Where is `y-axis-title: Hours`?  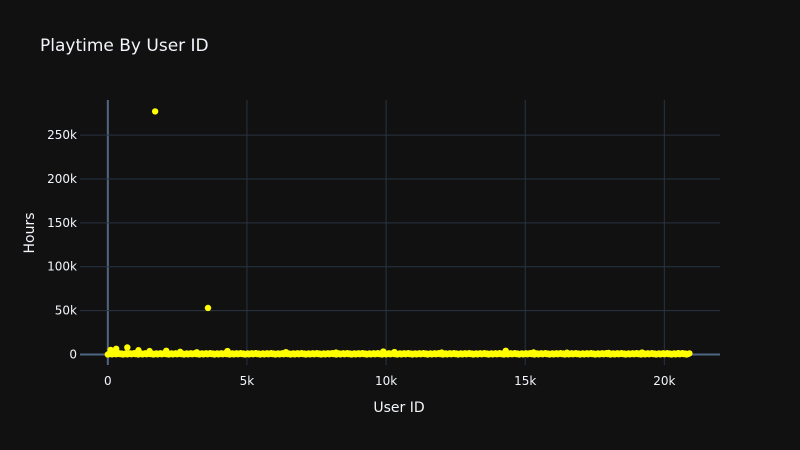
y-axis-title: Hours is located at coordinates (30, 232).